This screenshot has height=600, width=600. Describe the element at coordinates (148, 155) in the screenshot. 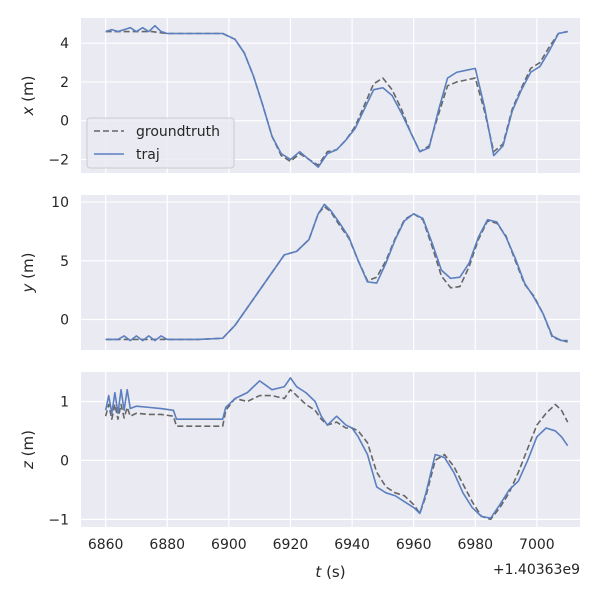

I see `legend-label-traj: traj` at that location.